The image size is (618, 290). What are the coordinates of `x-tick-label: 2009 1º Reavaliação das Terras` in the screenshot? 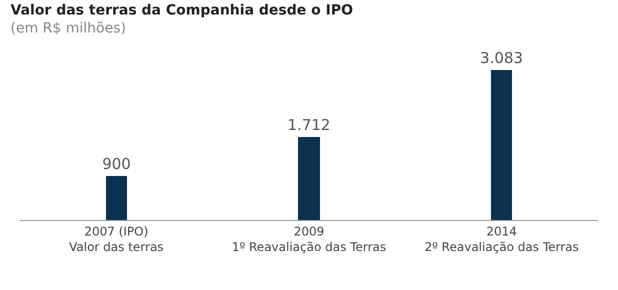 It's located at (309, 239).